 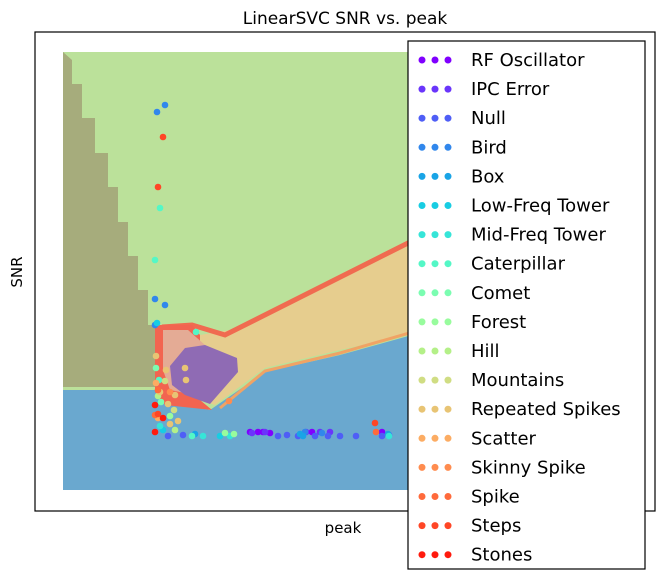 I want to click on legend-label: Comet, so click(x=500, y=293).